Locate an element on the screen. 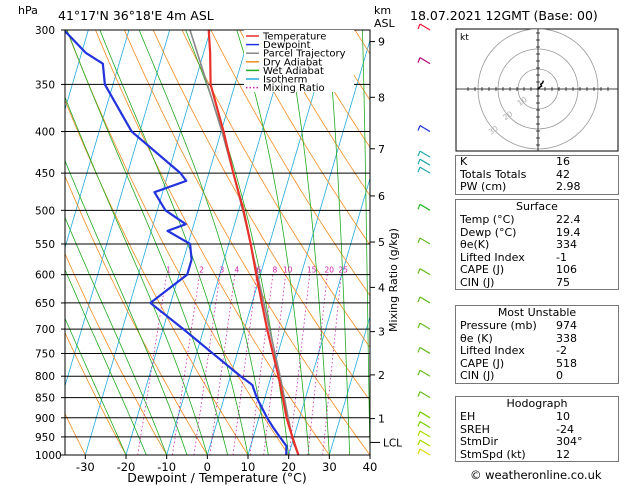 The width and height of the screenshot is (629, 486). km-tick-label: 1 is located at coordinates (381, 419).